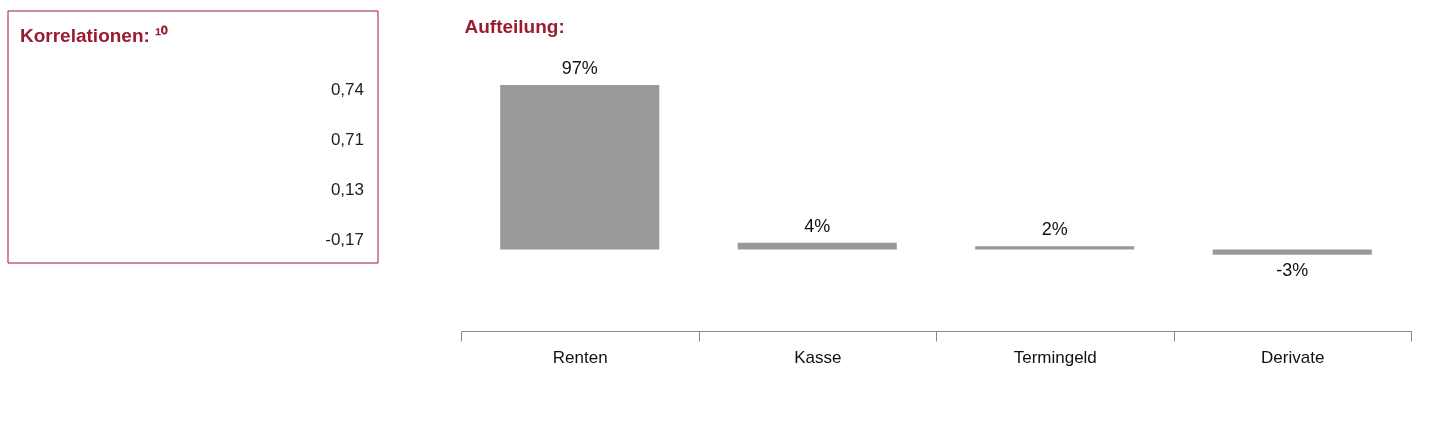  I want to click on x-tick-label: Kasse, so click(818, 357).